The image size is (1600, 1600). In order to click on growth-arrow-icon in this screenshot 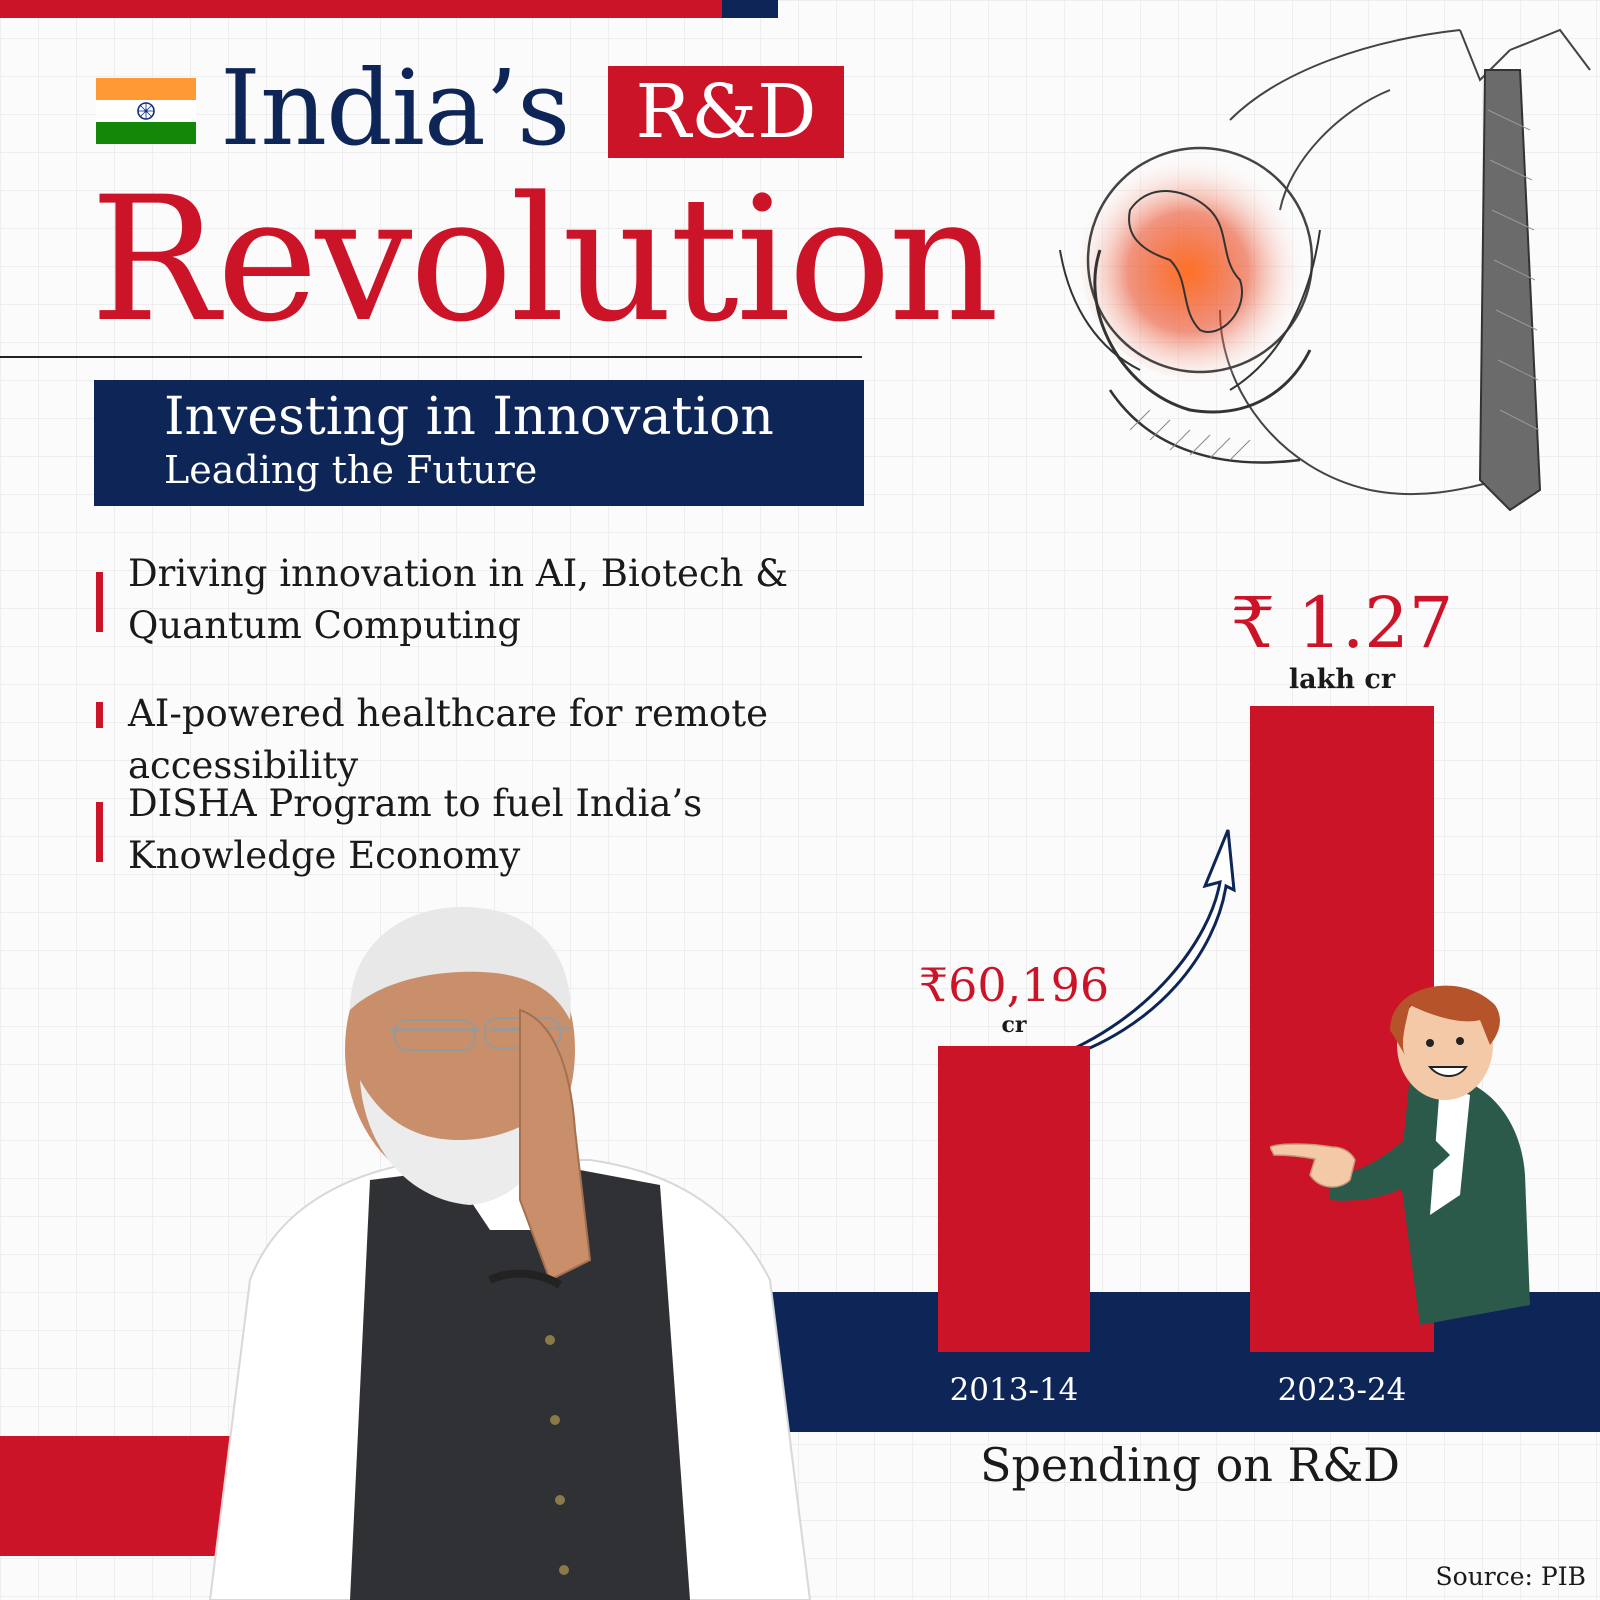, I will do `click(1143, 947)`.